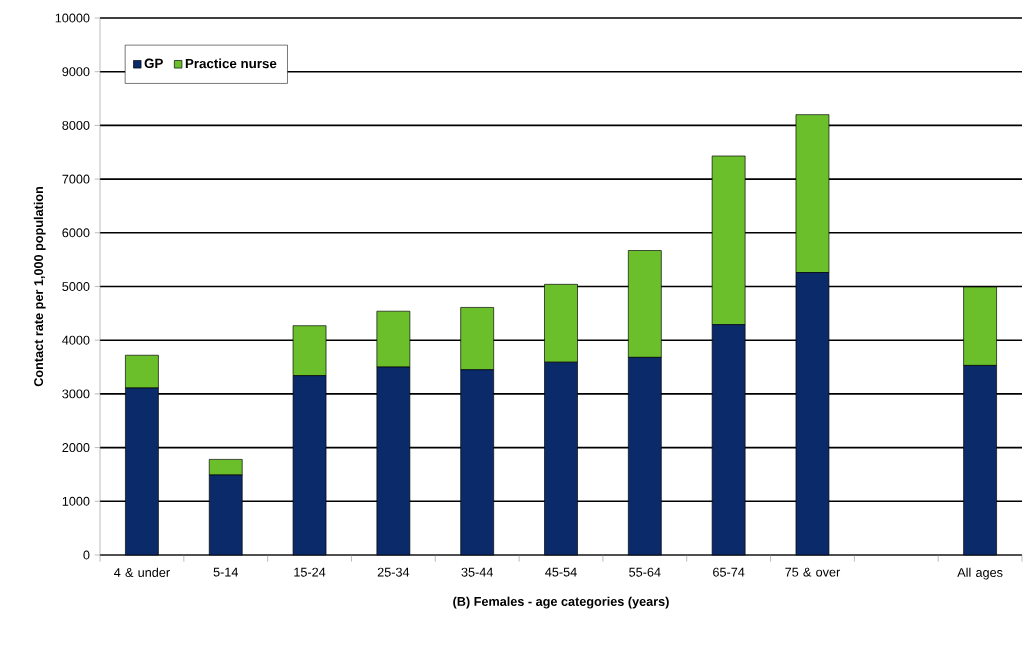 This screenshot has width=1025, height=649. Describe the element at coordinates (76, 448) in the screenshot. I see `y-tick-label: 2000` at that location.